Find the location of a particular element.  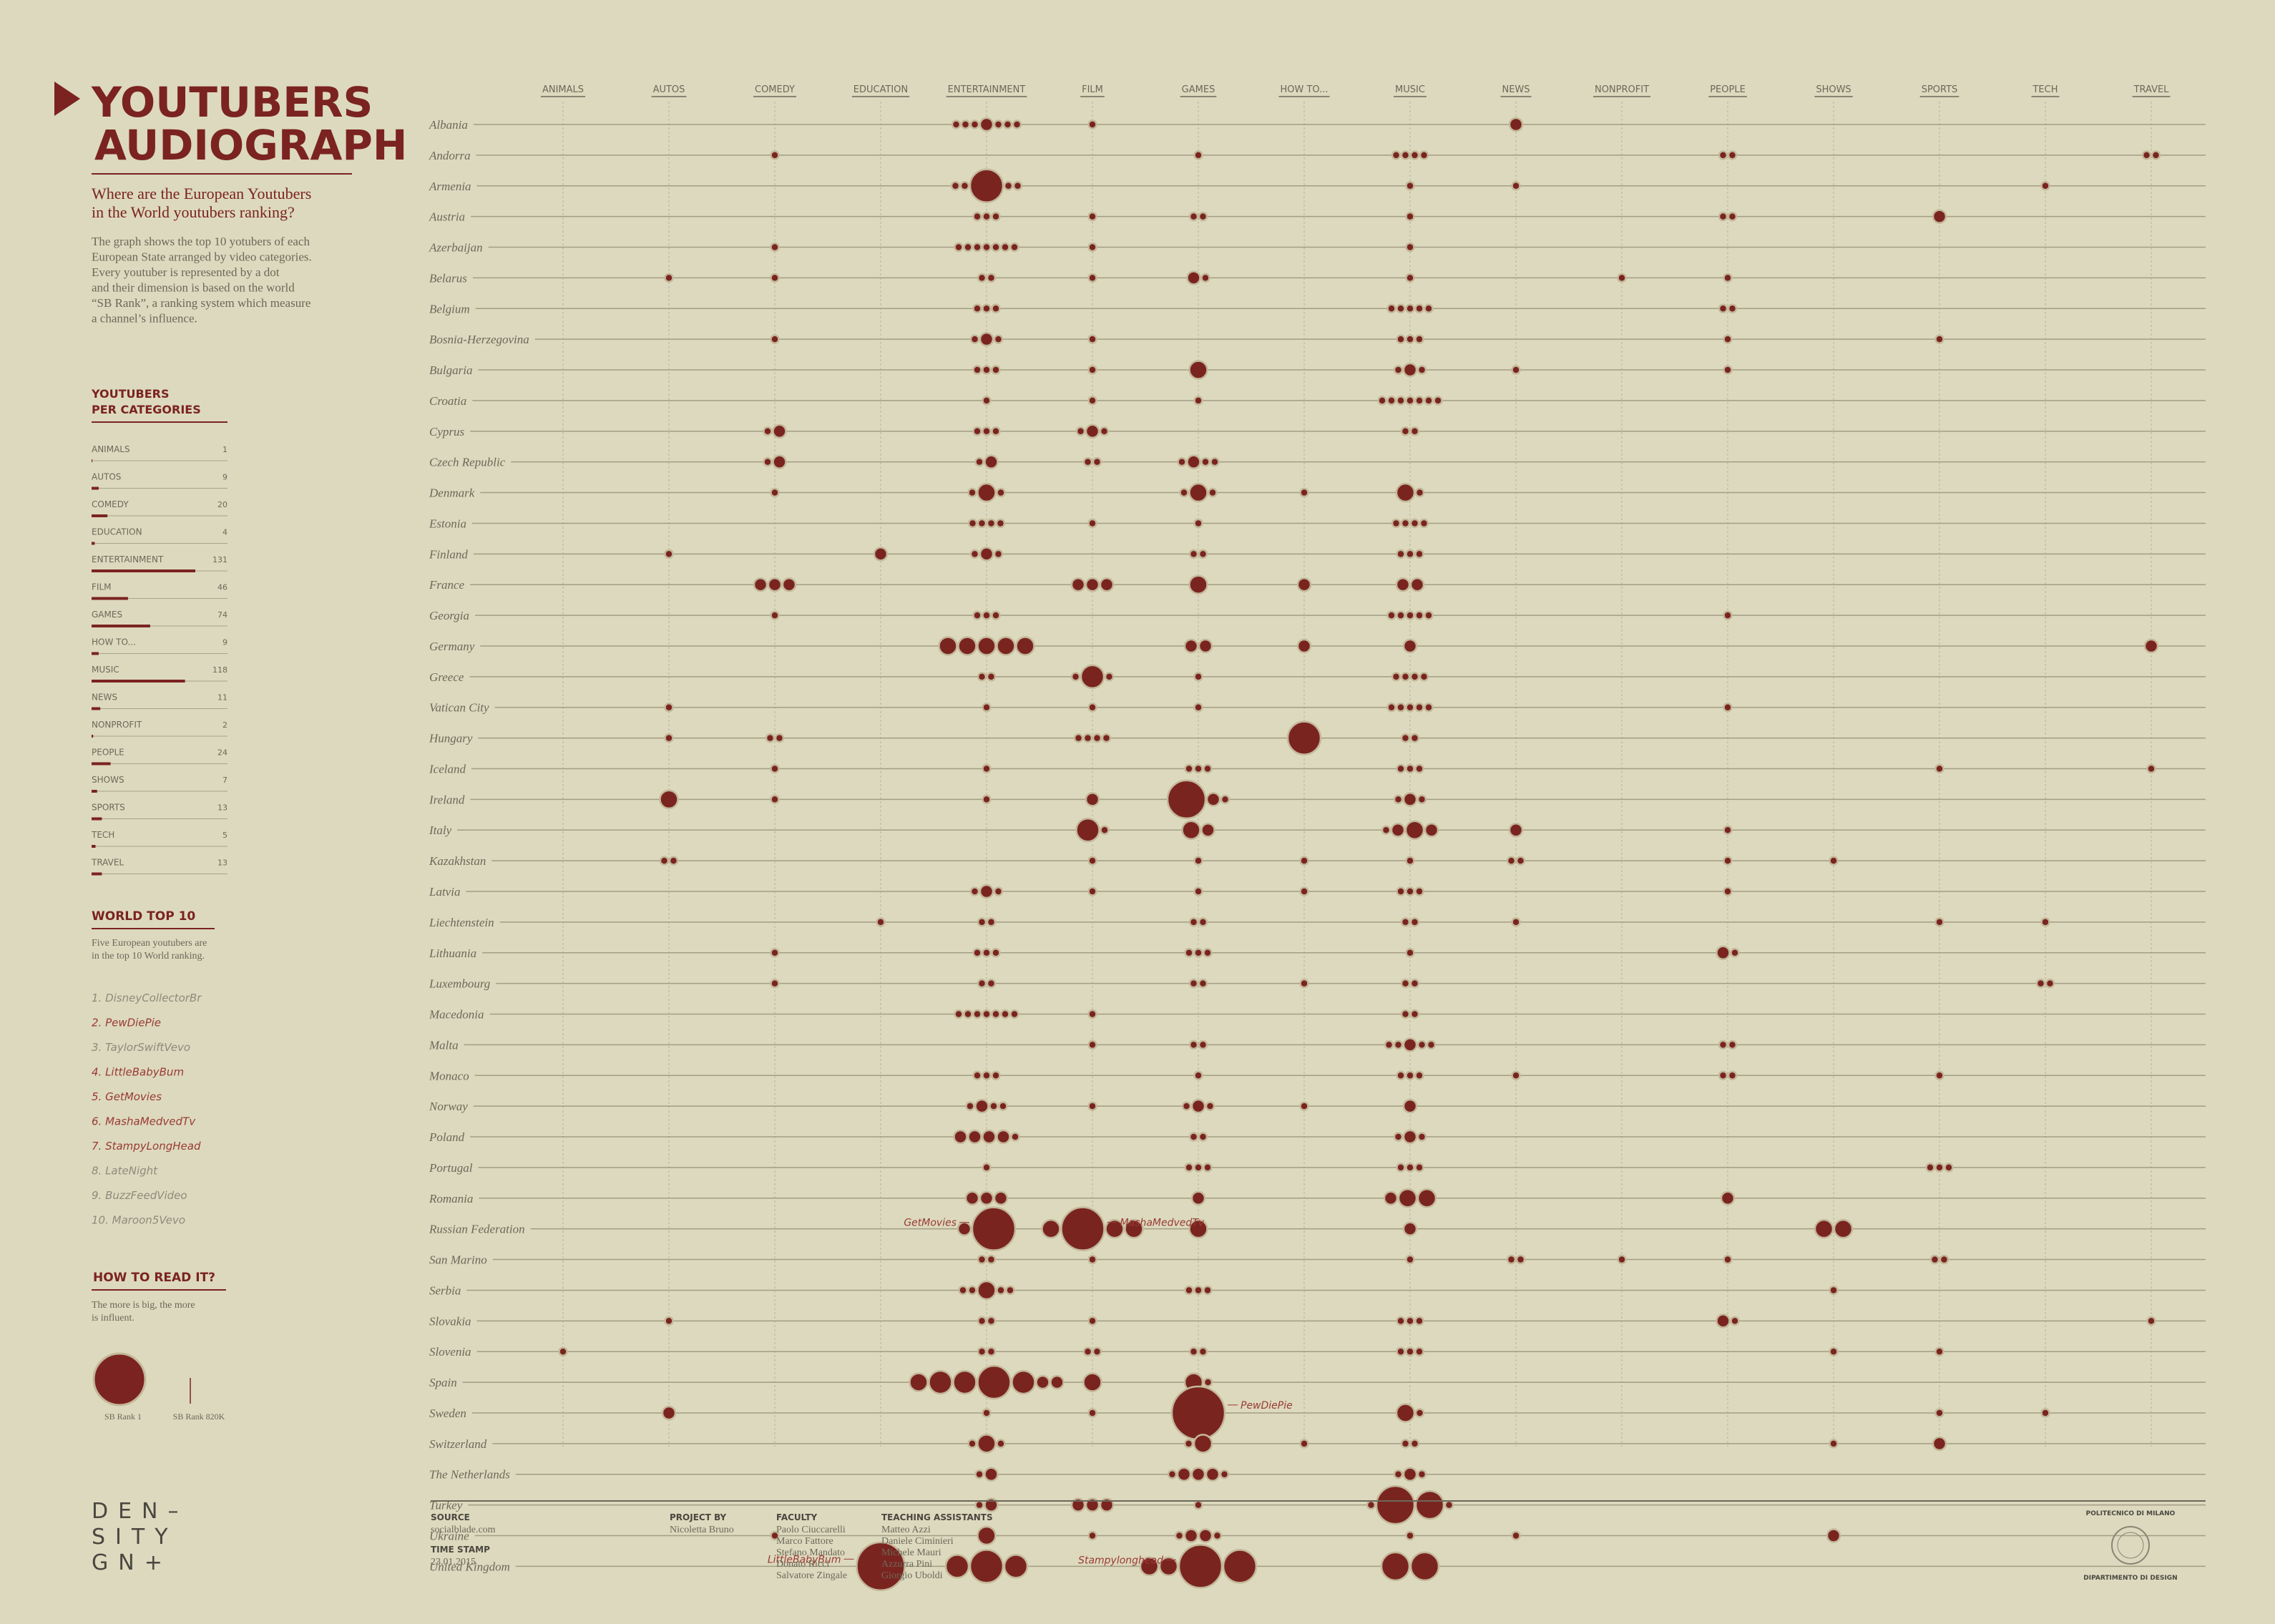

column-header: SHOWS is located at coordinates (1833, 89).